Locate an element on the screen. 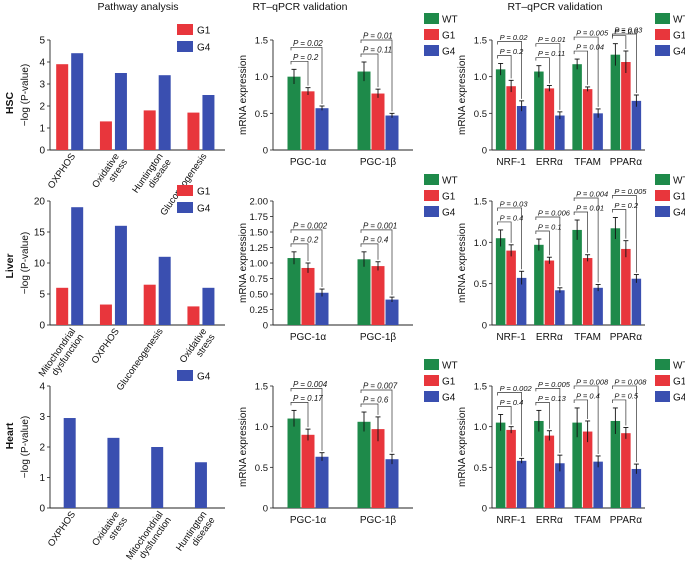 The height and width of the screenshot is (565, 685). row-label-liver: Liver is located at coordinates (10, 265).